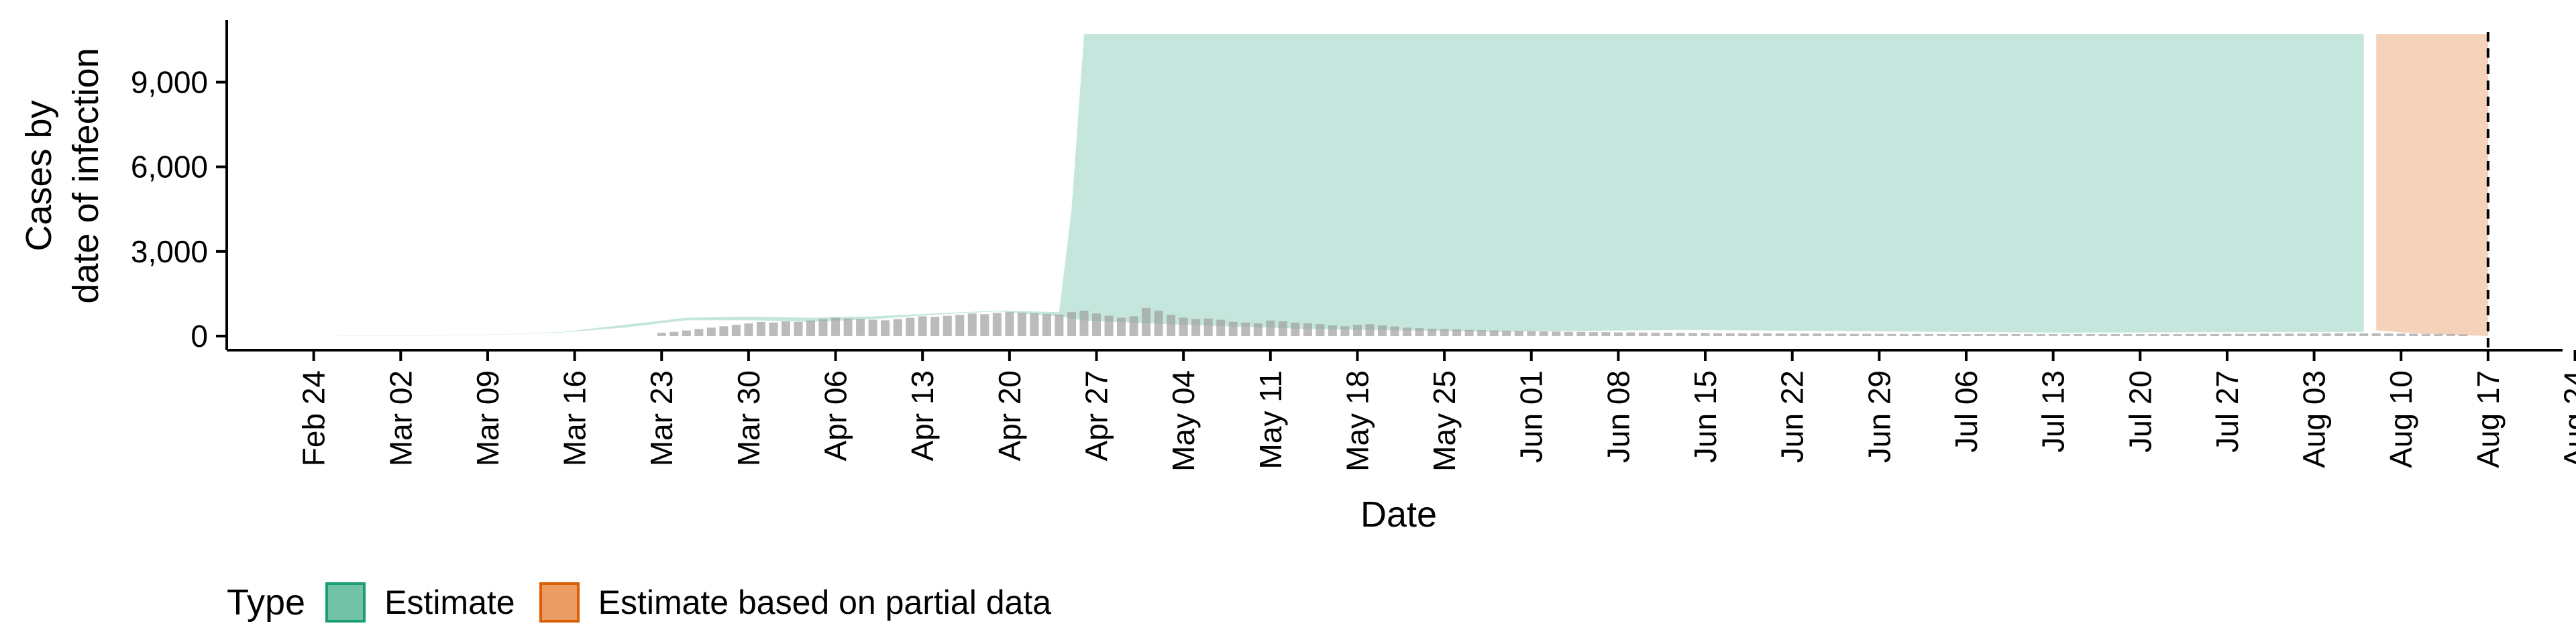 This screenshot has height=644, width=2576. Describe the element at coordinates (169, 167) in the screenshot. I see `y-tick-label: 6,000` at that location.